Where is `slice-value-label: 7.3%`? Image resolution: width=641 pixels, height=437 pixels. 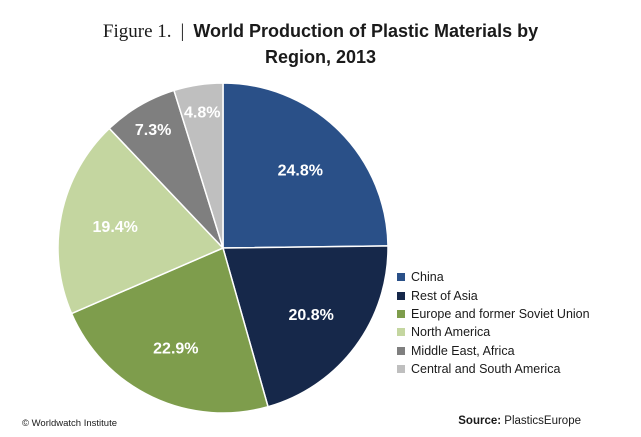
slice-value-label: 7.3% is located at coordinates (153, 130).